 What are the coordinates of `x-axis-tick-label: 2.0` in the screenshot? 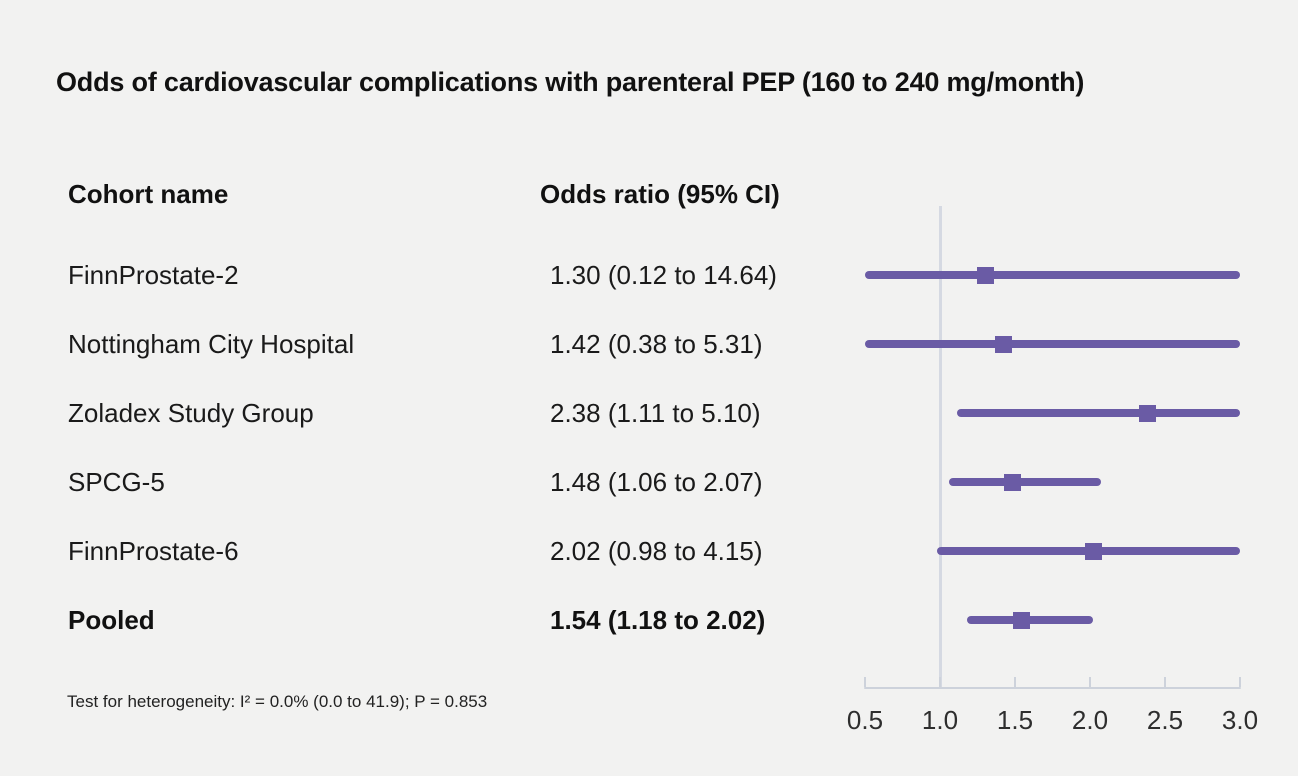 It's located at (1090, 720).